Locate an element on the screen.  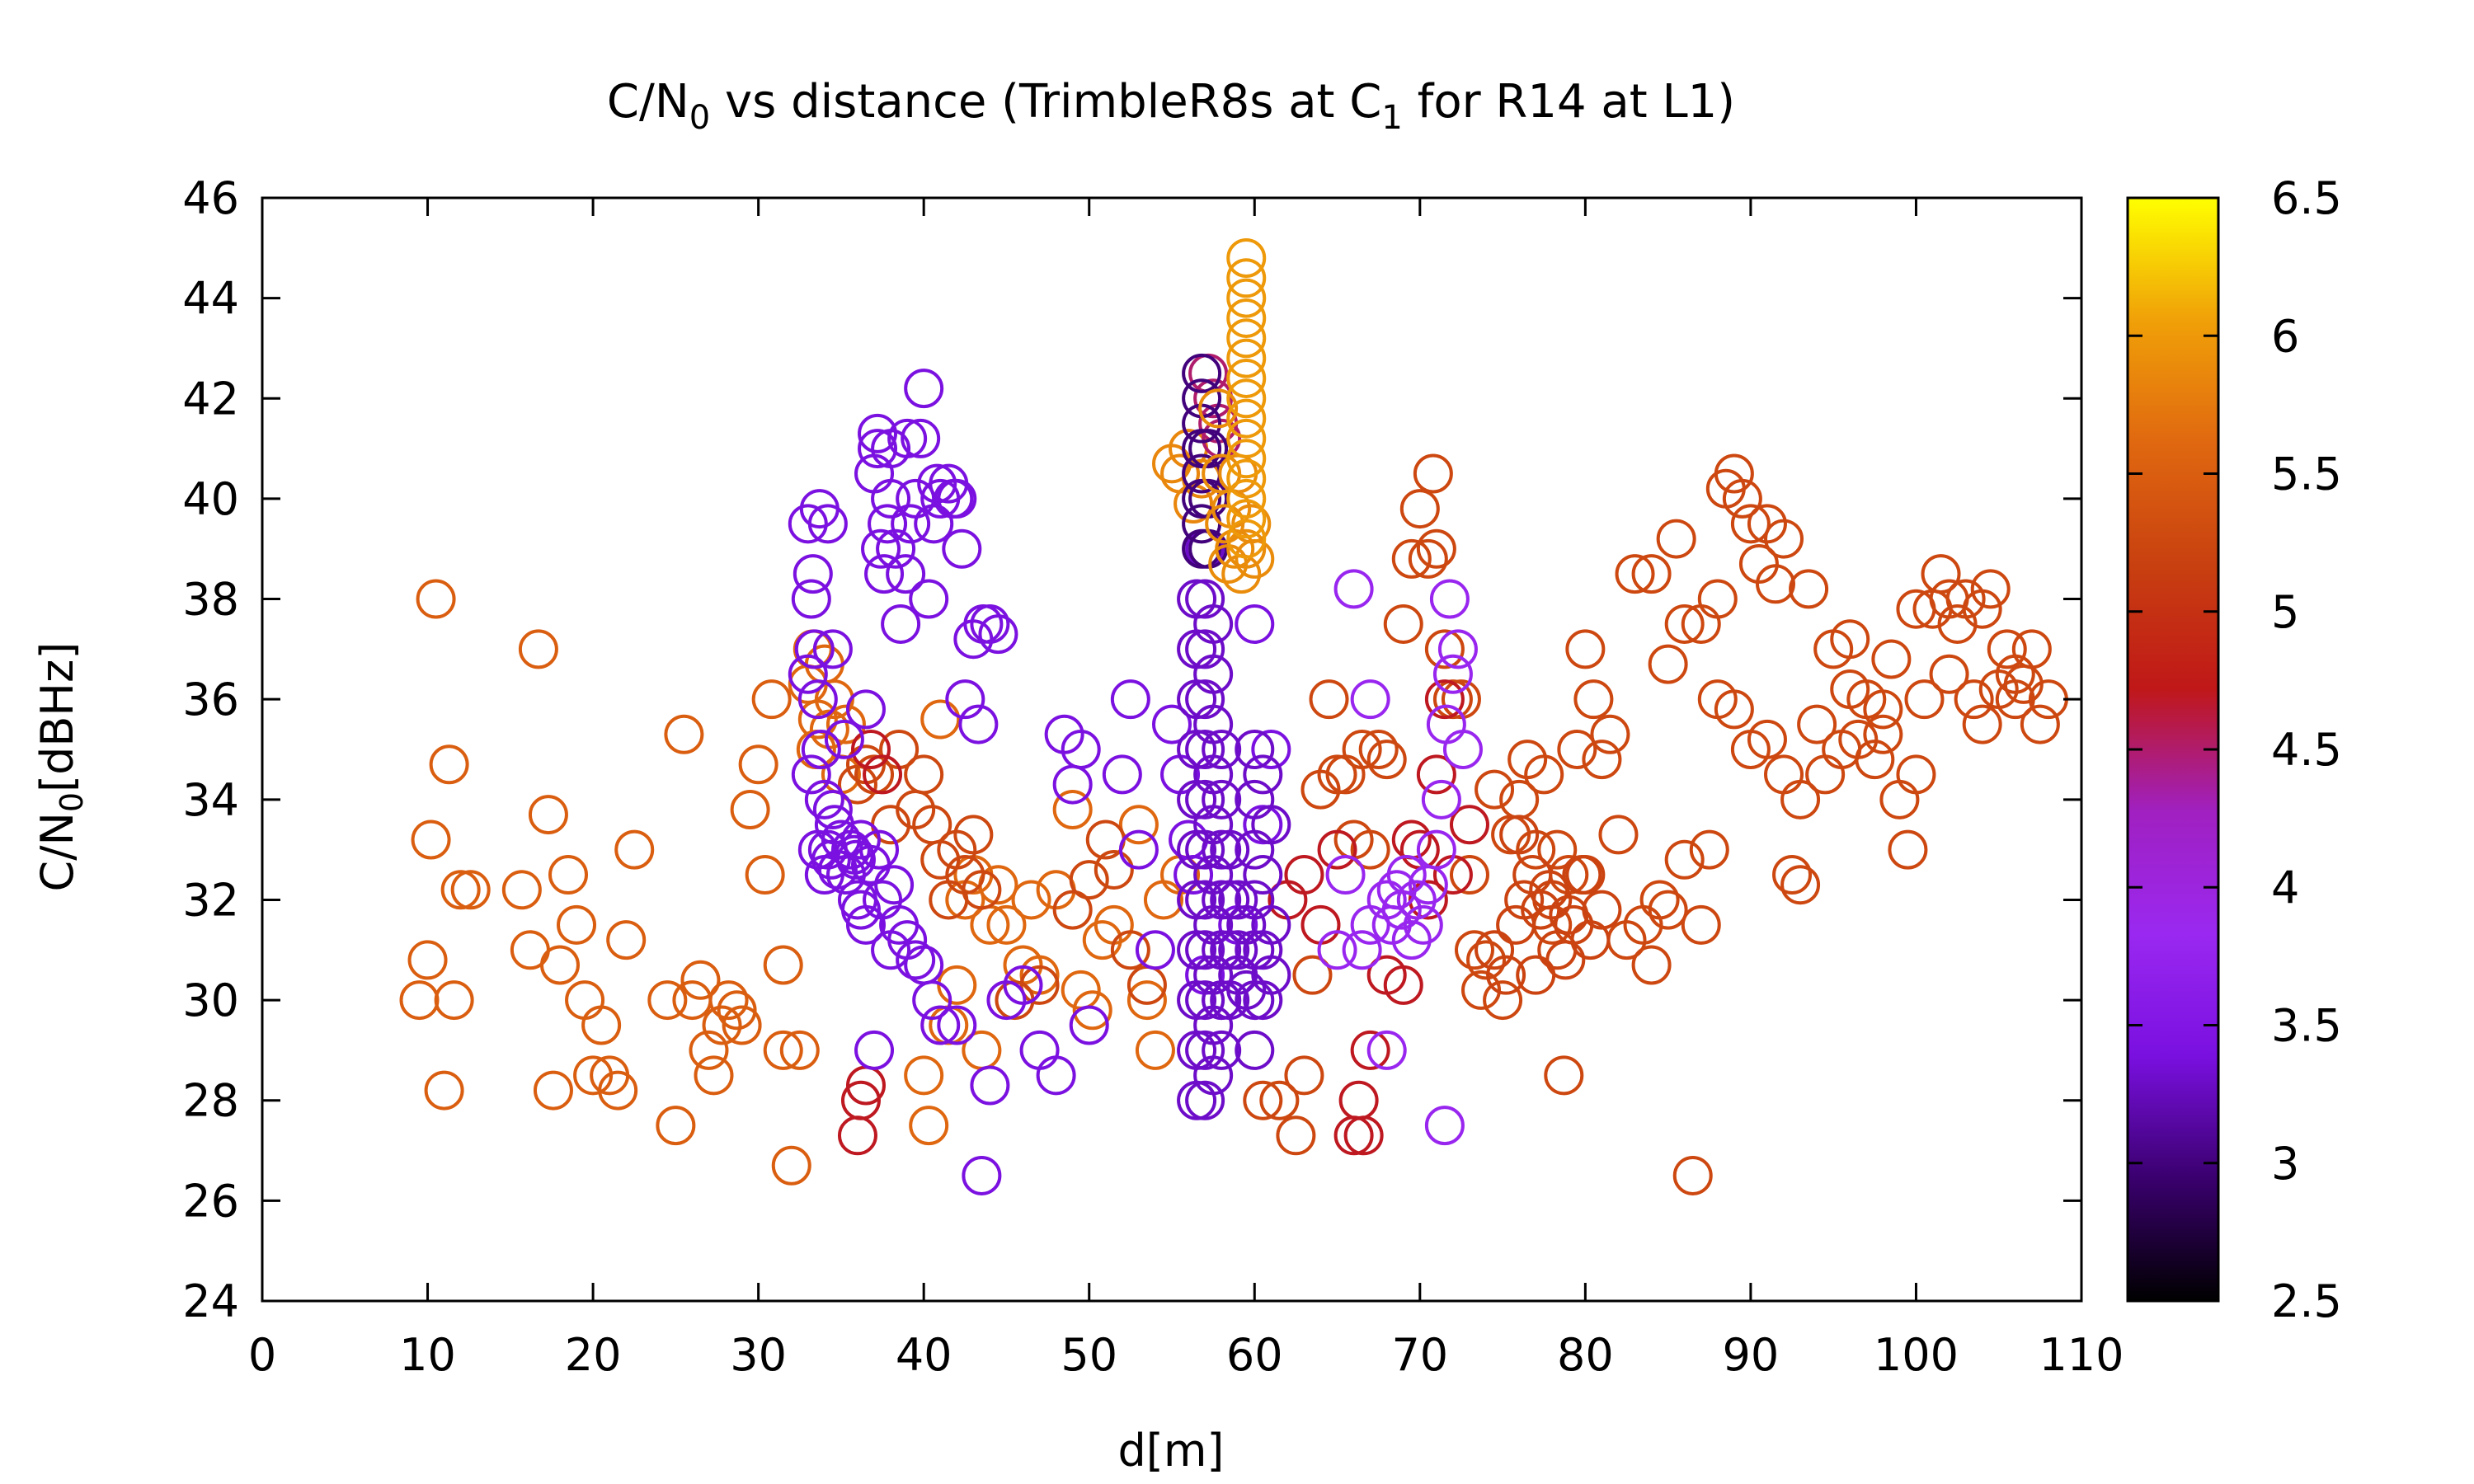
x-tick-label: 80 is located at coordinates (1585, 1355).